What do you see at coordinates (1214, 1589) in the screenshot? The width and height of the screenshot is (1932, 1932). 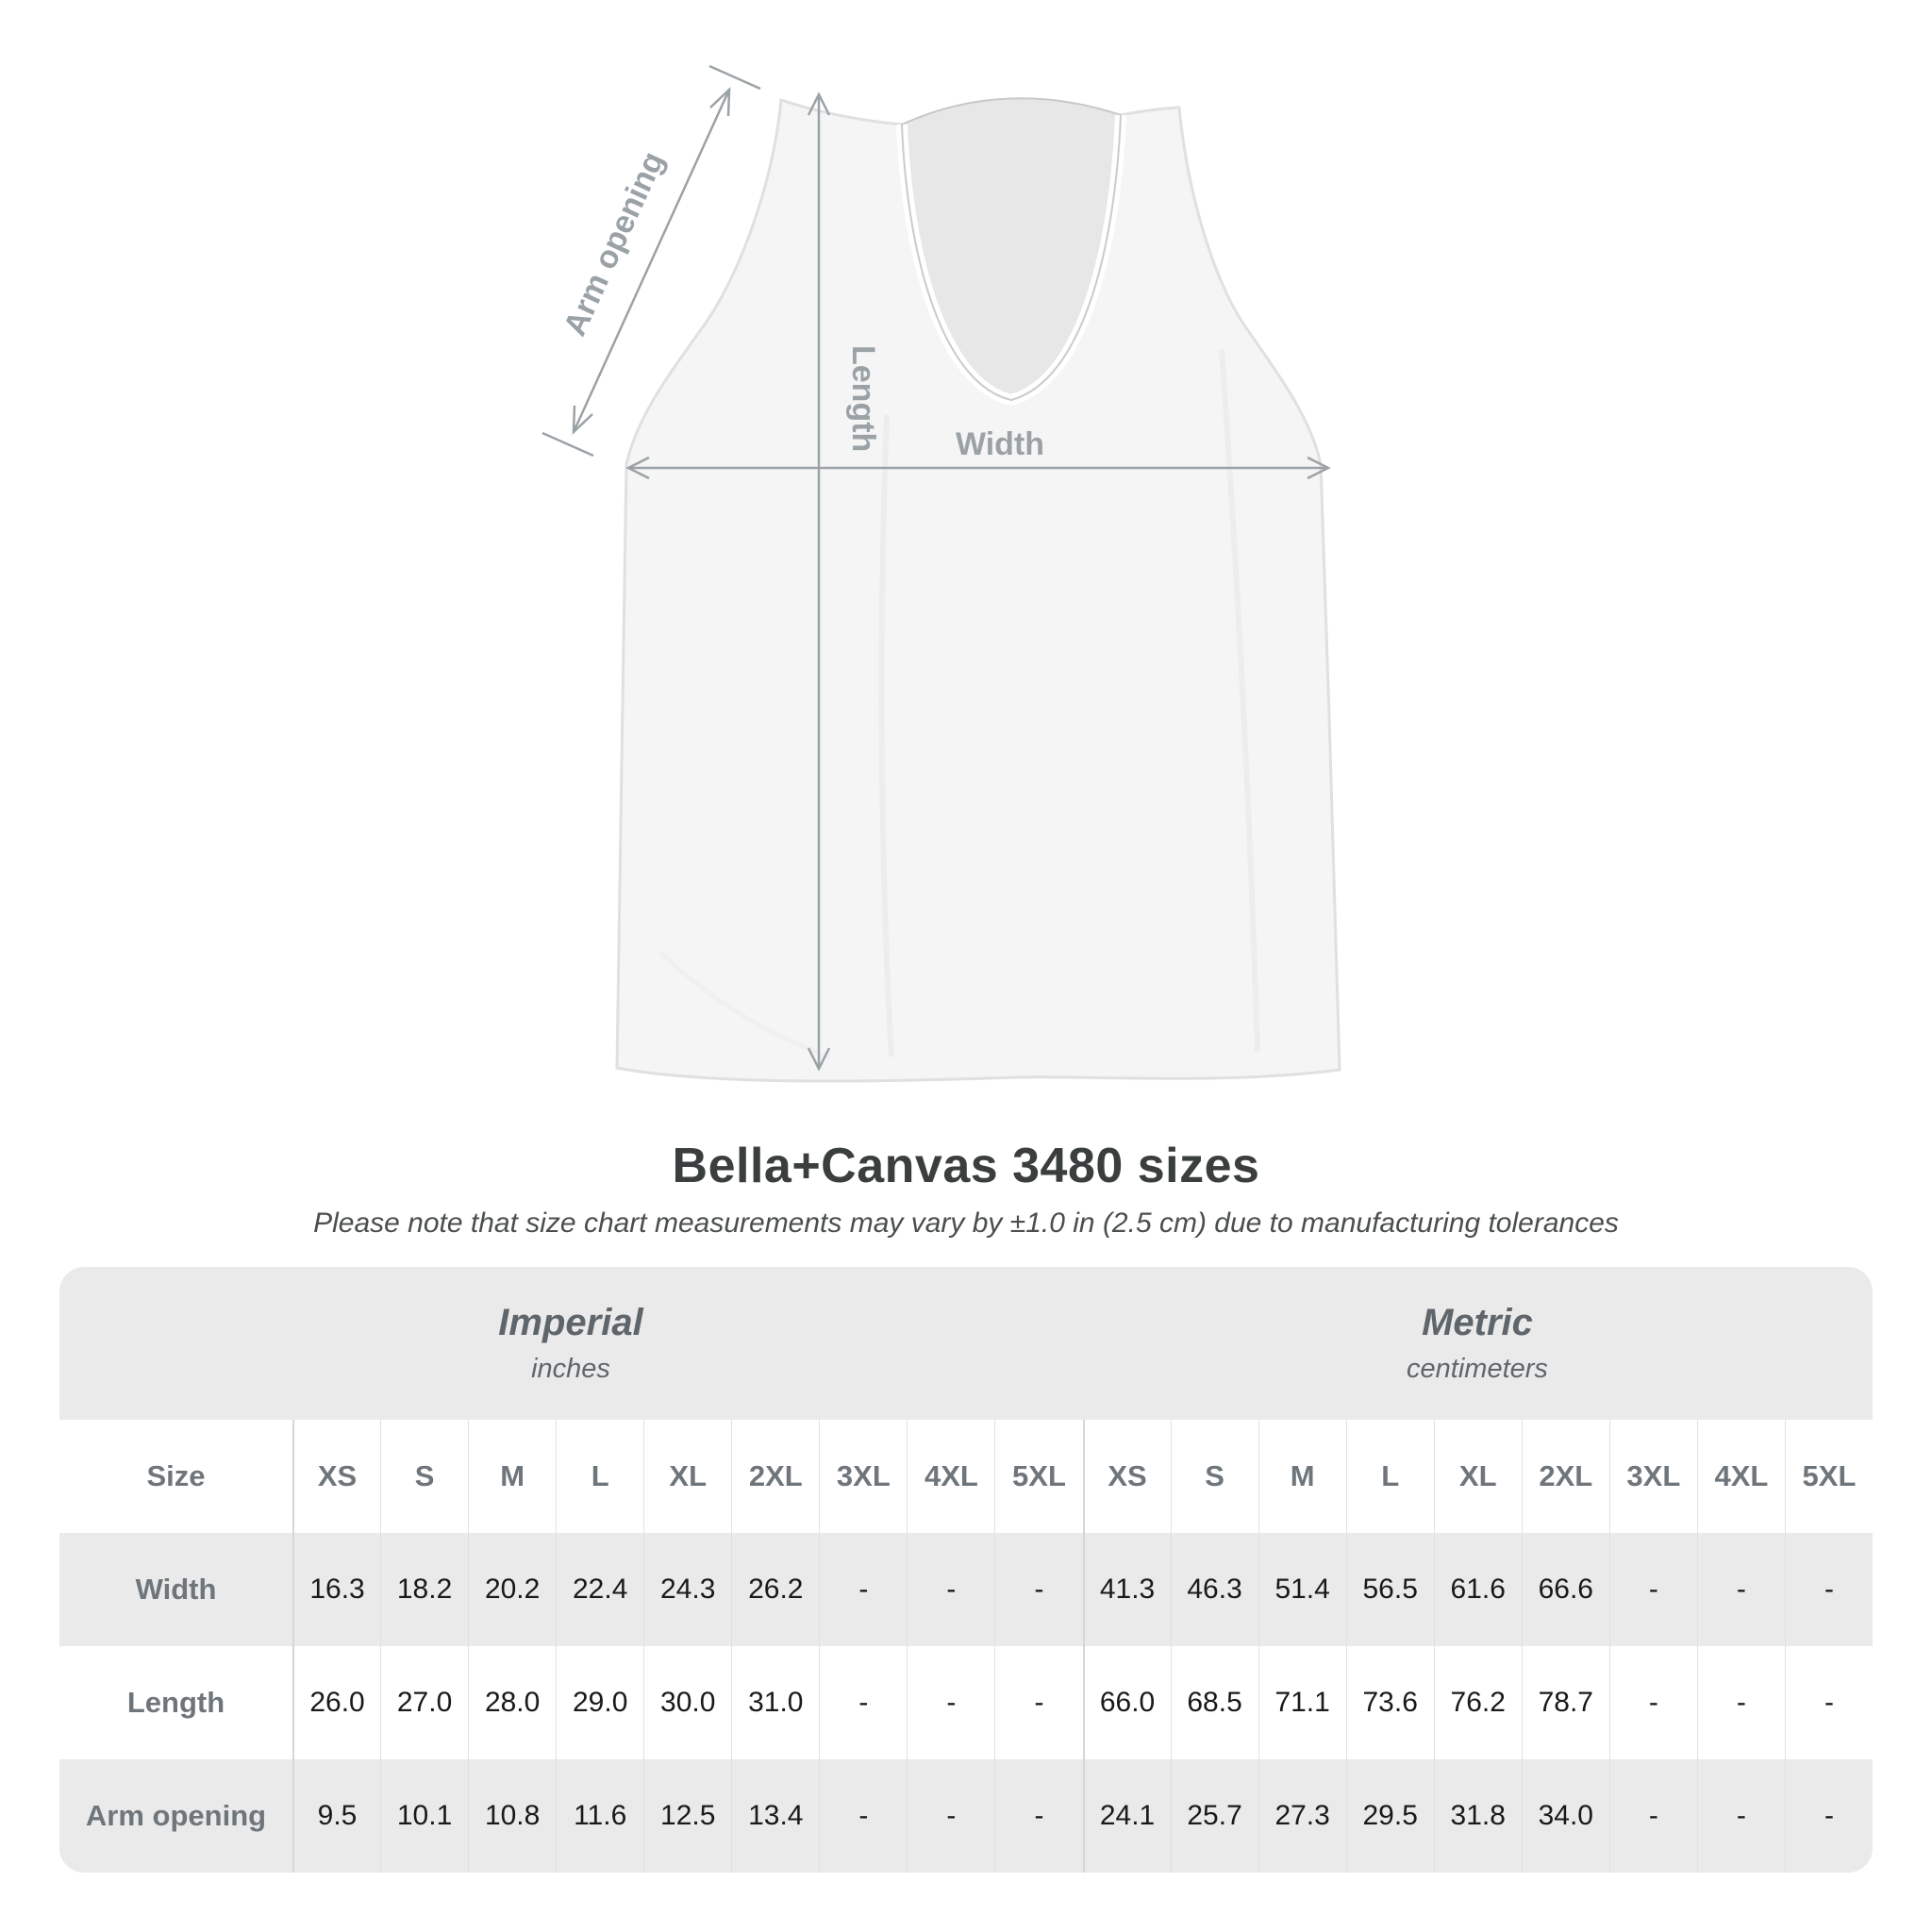 I see `data-cell: 46.3` at bounding box center [1214, 1589].